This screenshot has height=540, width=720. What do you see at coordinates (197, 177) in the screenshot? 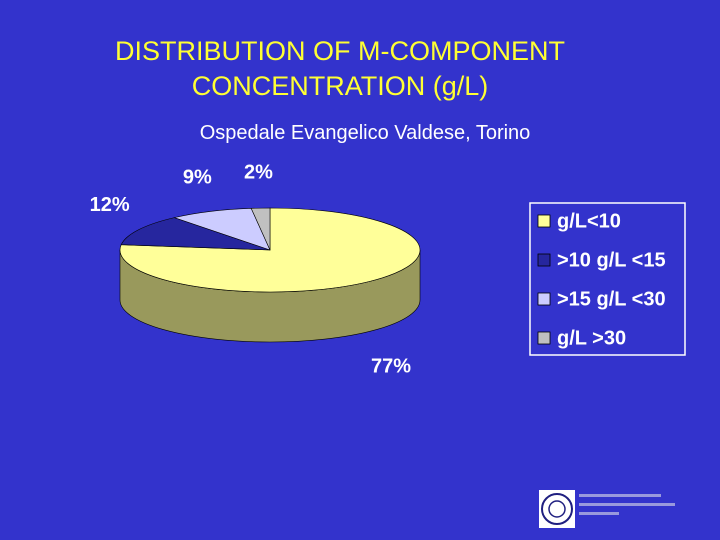
I see `data-label: 9%` at bounding box center [197, 177].